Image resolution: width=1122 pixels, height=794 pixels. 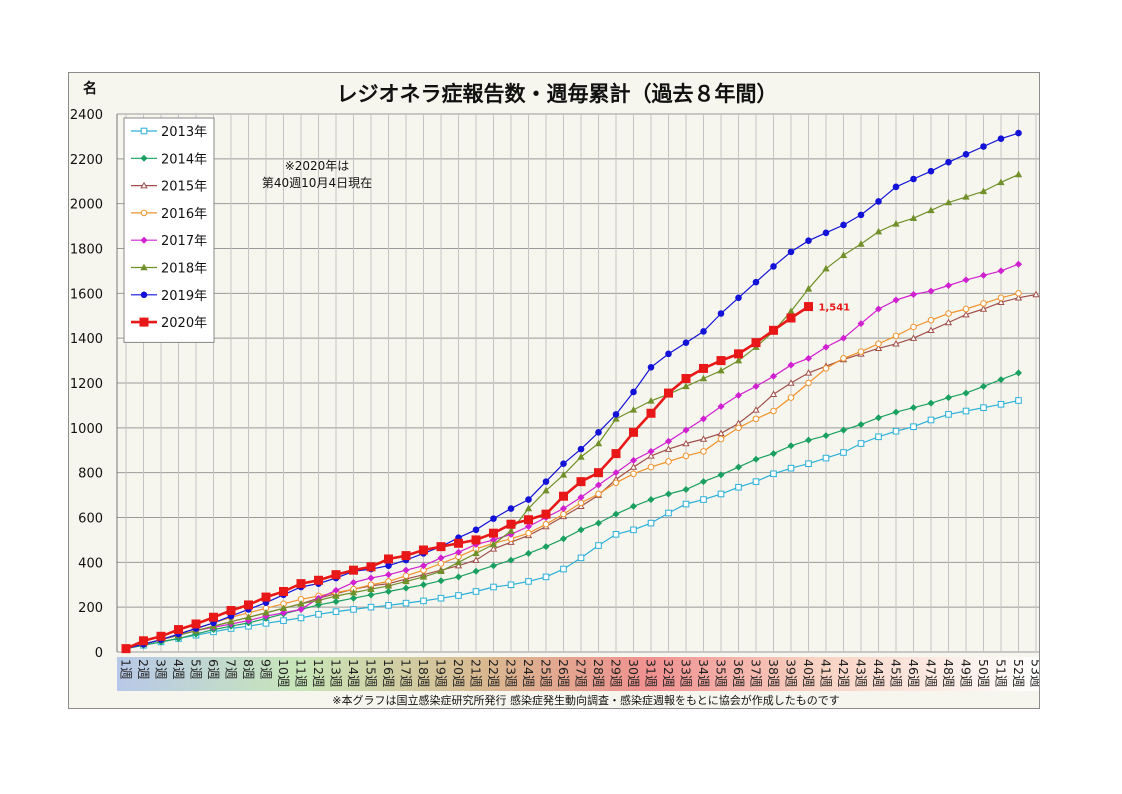 I want to click on x-tick-label: 14週, so click(x=353, y=673).